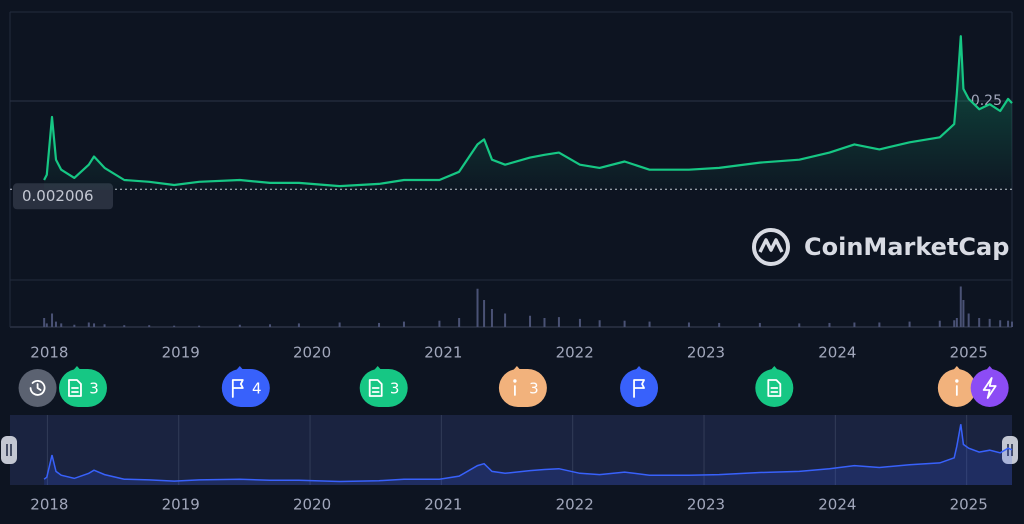 The width and height of the screenshot is (1024, 524). Describe the element at coordinates (575, 353) in the screenshot. I see `x-tick-label: 2022` at that location.